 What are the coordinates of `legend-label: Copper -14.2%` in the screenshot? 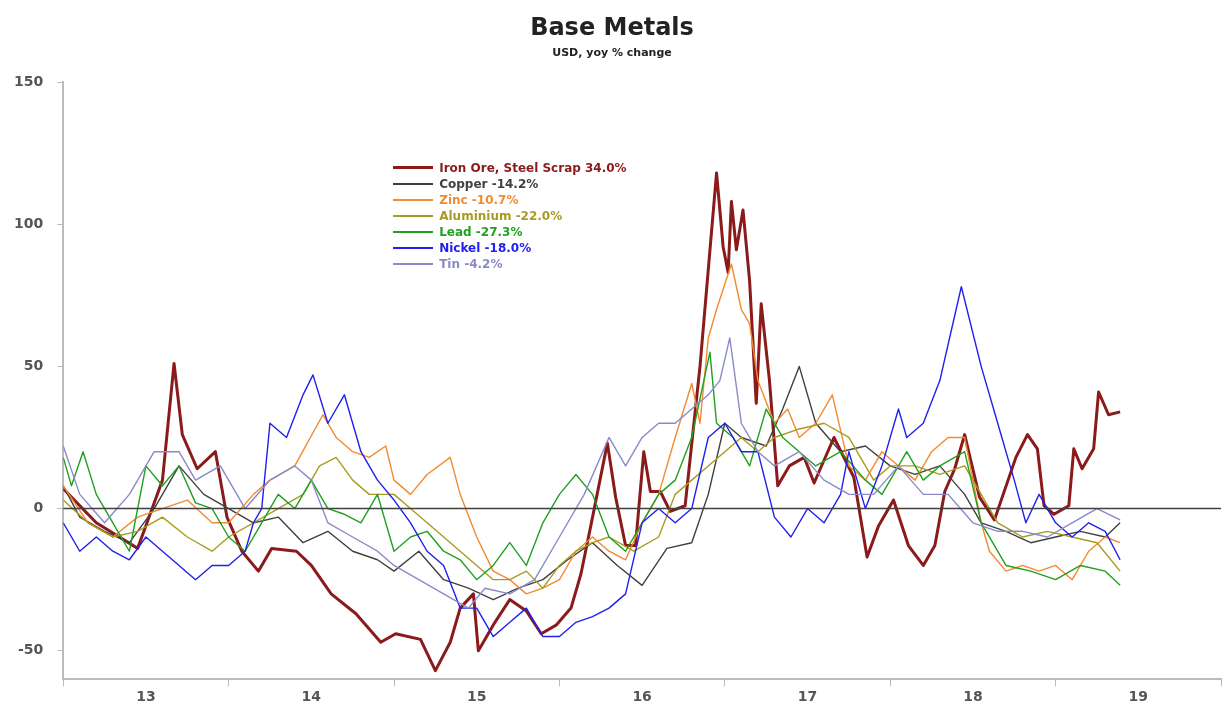 It's located at (489, 183).